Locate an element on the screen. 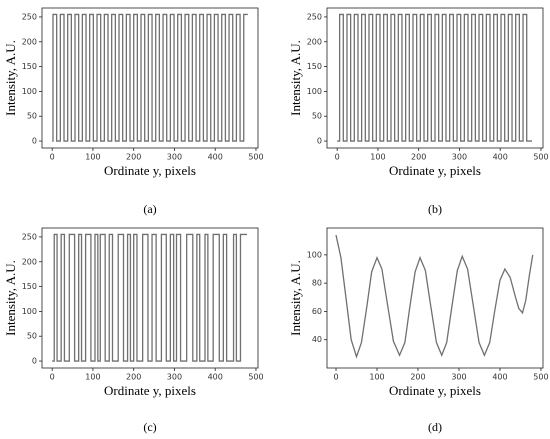 The image size is (550, 439). caption: (c) is located at coordinates (149, 427).